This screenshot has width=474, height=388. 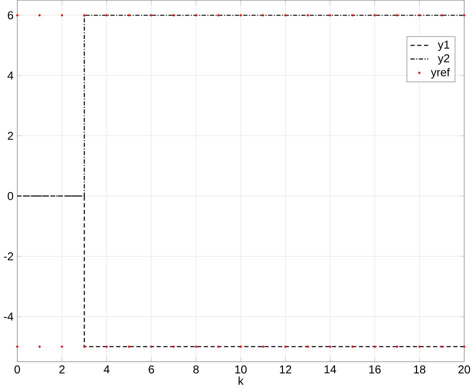 What do you see at coordinates (107, 369) in the screenshot?
I see `x-tick-label: 4` at bounding box center [107, 369].